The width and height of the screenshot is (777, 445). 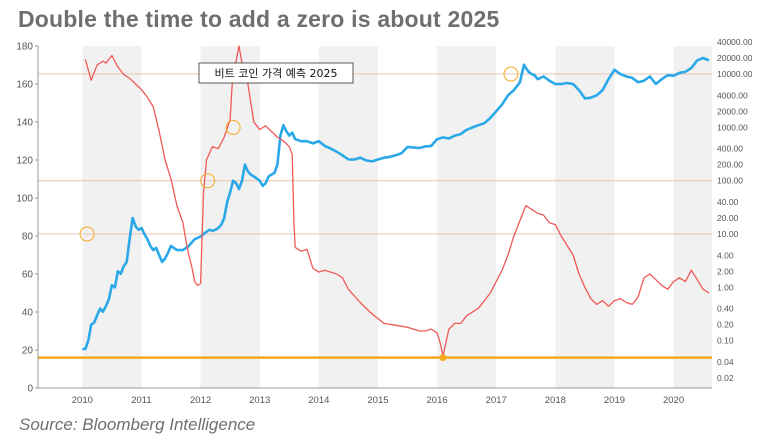 What do you see at coordinates (259, 400) in the screenshot?
I see `x-tick-label: 2013` at bounding box center [259, 400].